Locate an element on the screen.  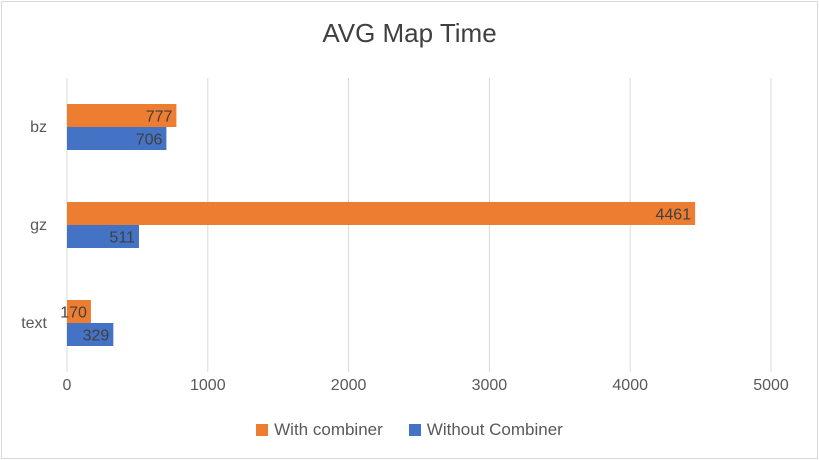
chart-legend: With combiner Without Combiner is located at coordinates (409, 430).